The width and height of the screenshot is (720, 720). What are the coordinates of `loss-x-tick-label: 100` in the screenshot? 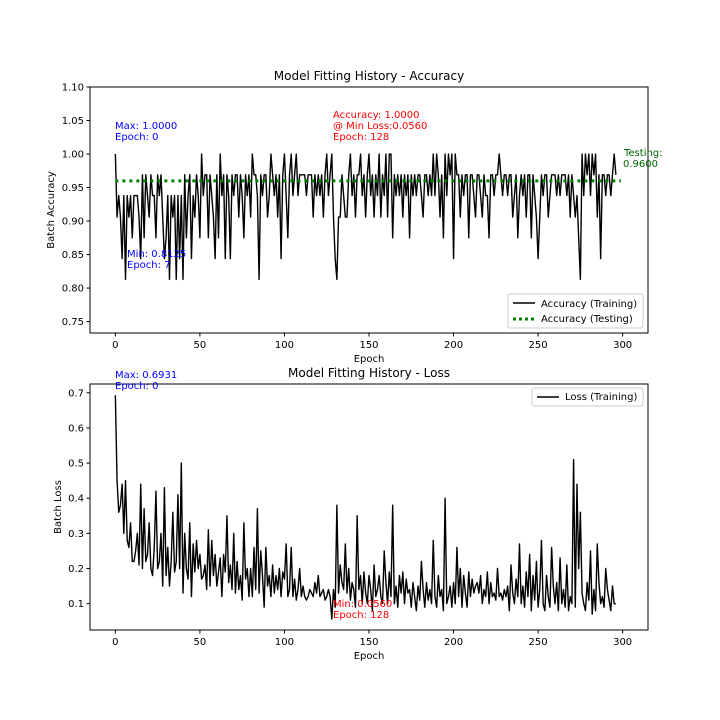 It's located at (284, 642).